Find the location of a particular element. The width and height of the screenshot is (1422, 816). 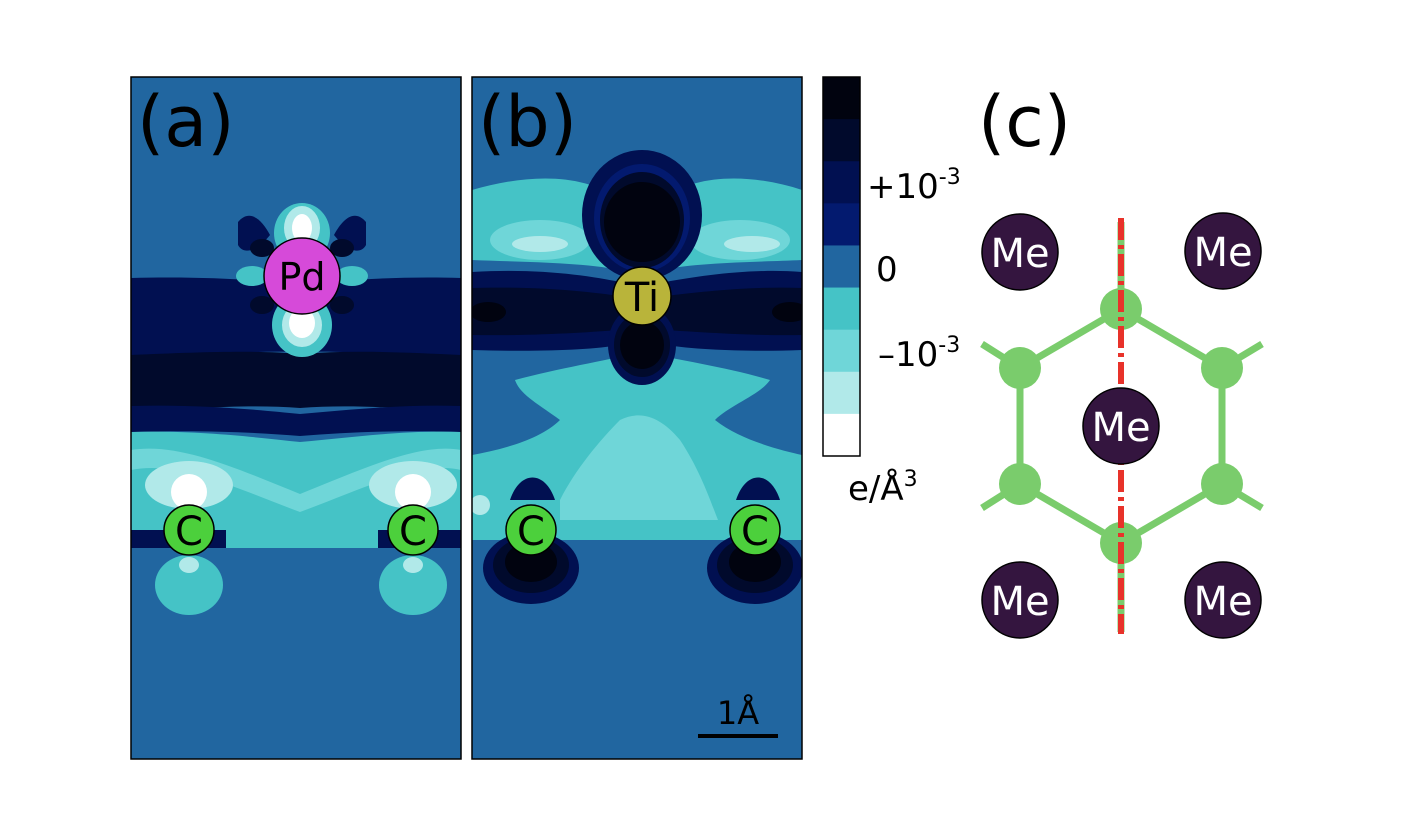

colorbar-frame is located at coordinates (841, 266).